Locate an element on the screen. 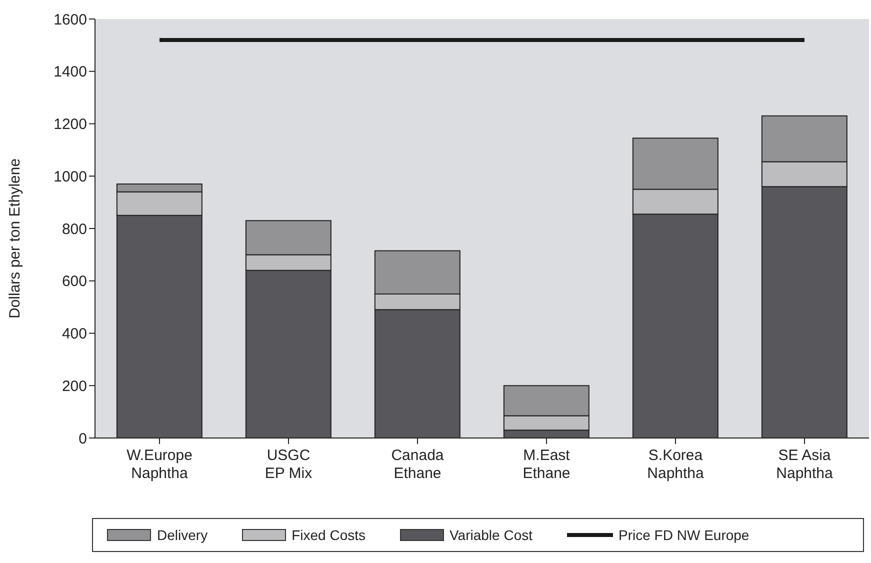 Image resolution: width=871 pixels, height=563 pixels. y-tick-label: 1000 is located at coordinates (70, 177).